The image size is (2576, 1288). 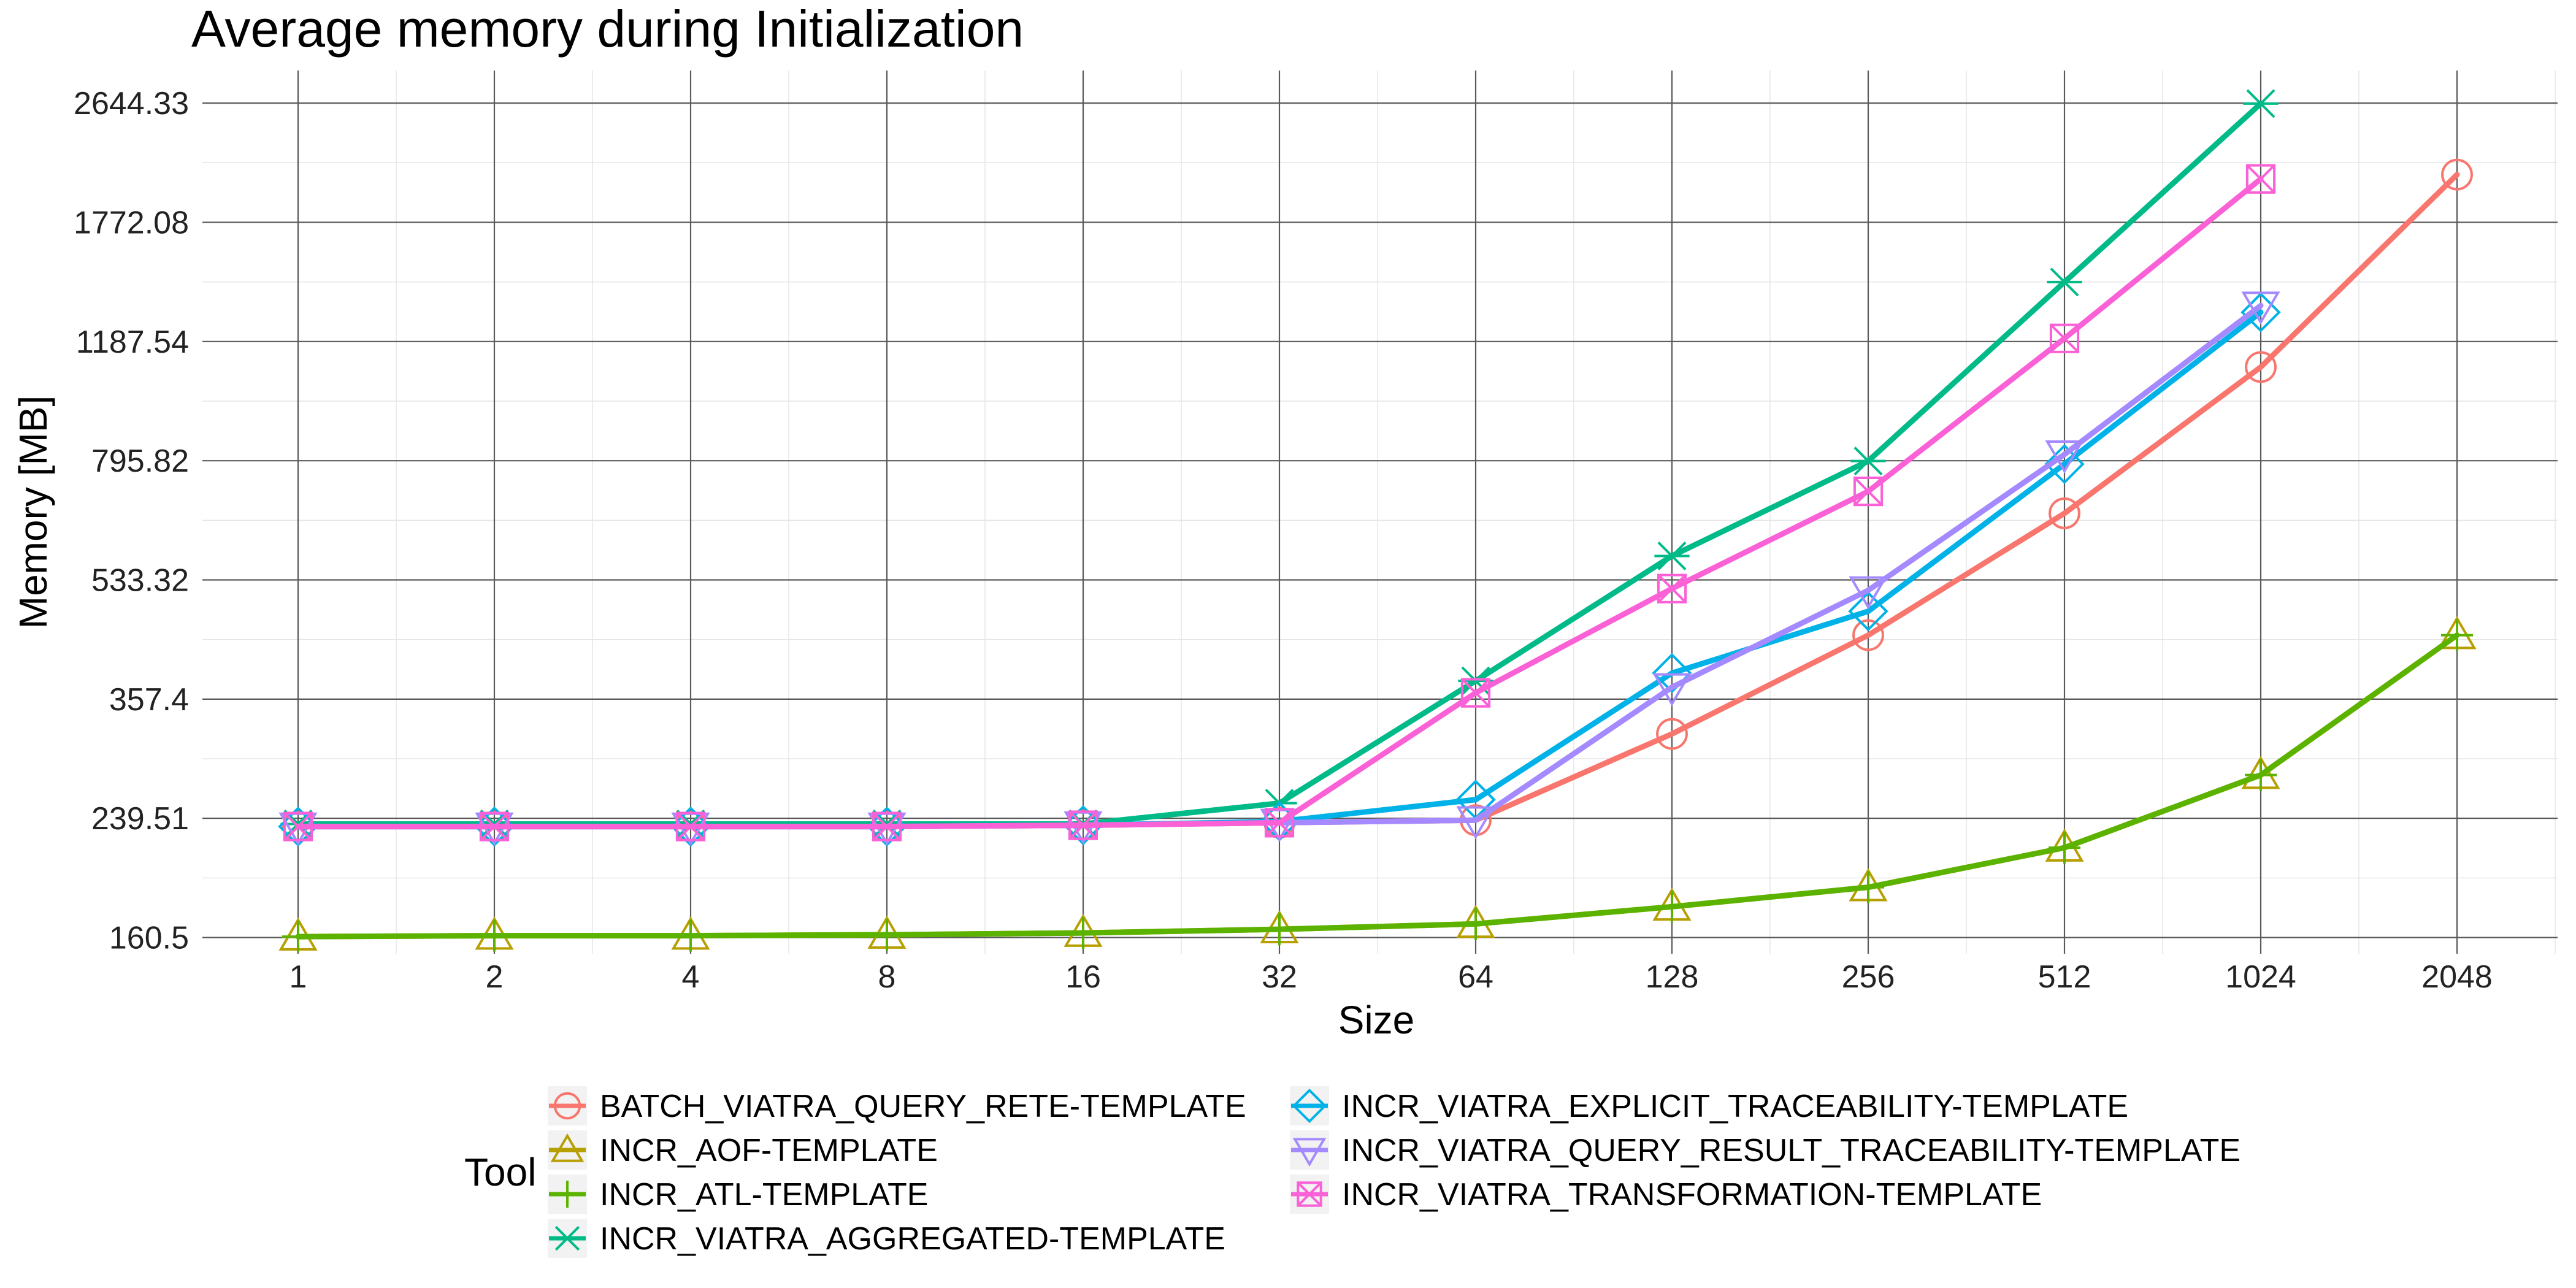 I want to click on x-tick-label: 2048, so click(x=2457, y=977).